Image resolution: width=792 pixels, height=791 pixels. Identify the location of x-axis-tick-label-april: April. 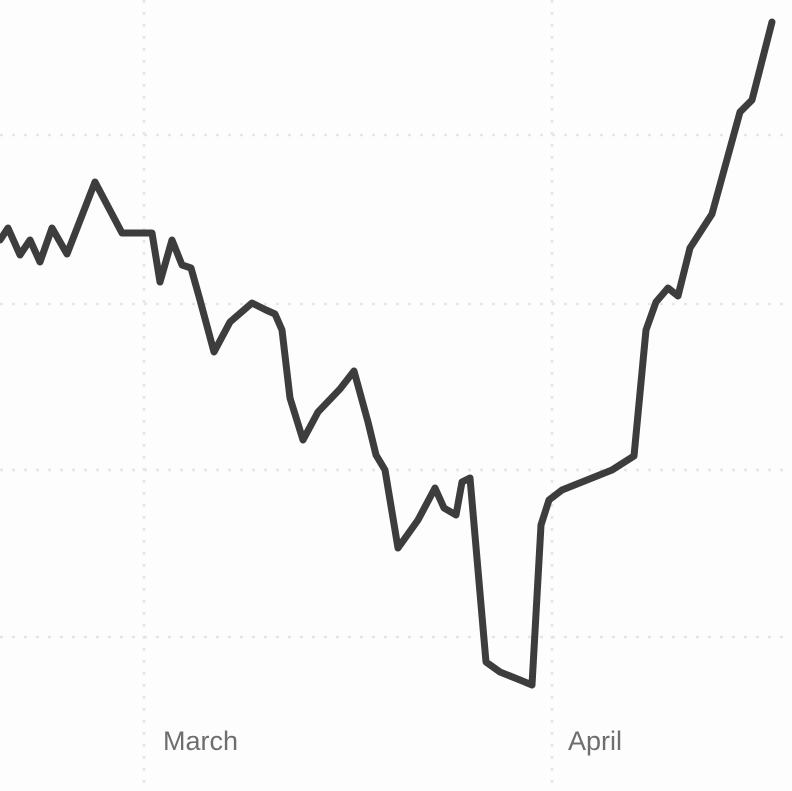
(595, 741).